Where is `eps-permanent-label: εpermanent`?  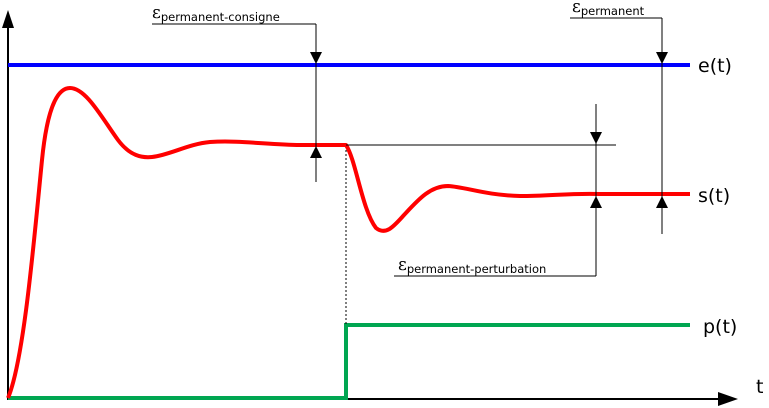
eps-permanent-label: εpermanent is located at coordinates (608, 9).